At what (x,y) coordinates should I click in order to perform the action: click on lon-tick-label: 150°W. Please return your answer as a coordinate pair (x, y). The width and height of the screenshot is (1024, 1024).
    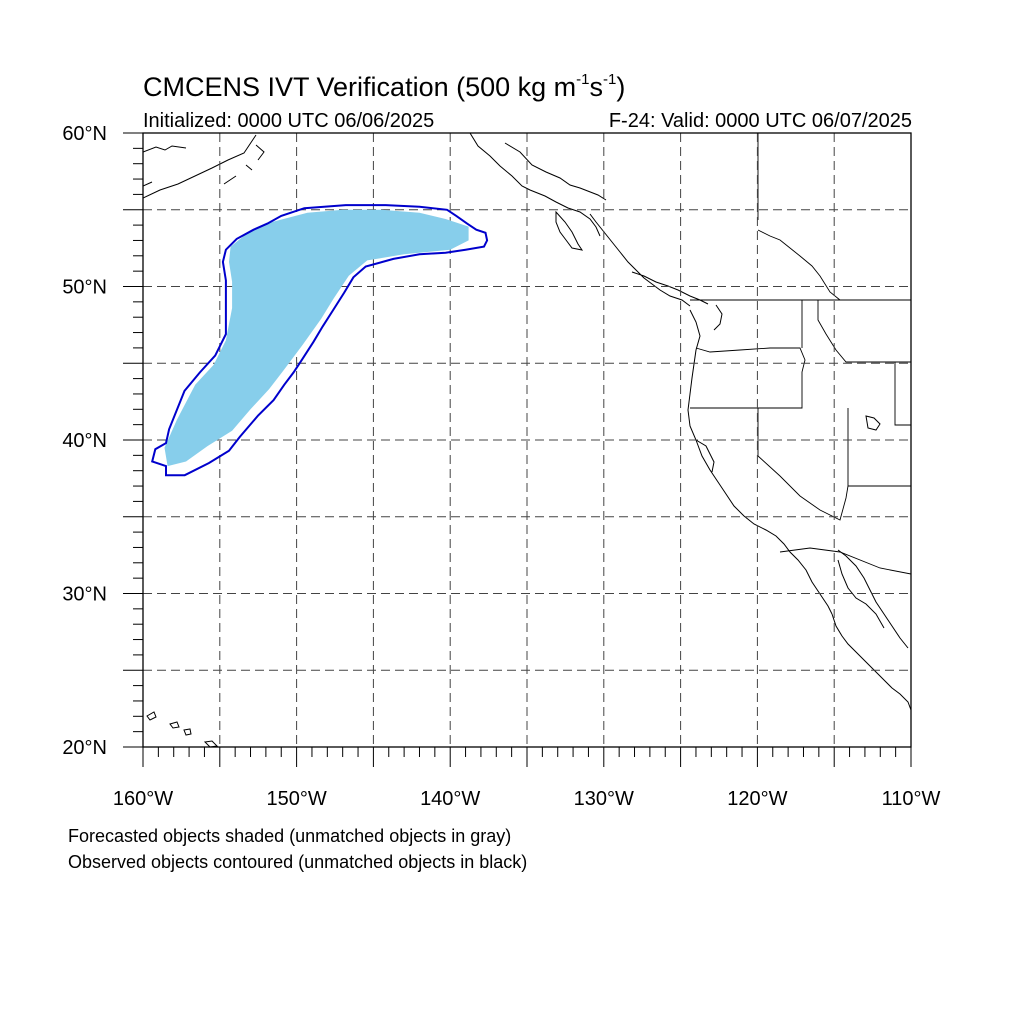
    Looking at the image, I should click on (296, 799).